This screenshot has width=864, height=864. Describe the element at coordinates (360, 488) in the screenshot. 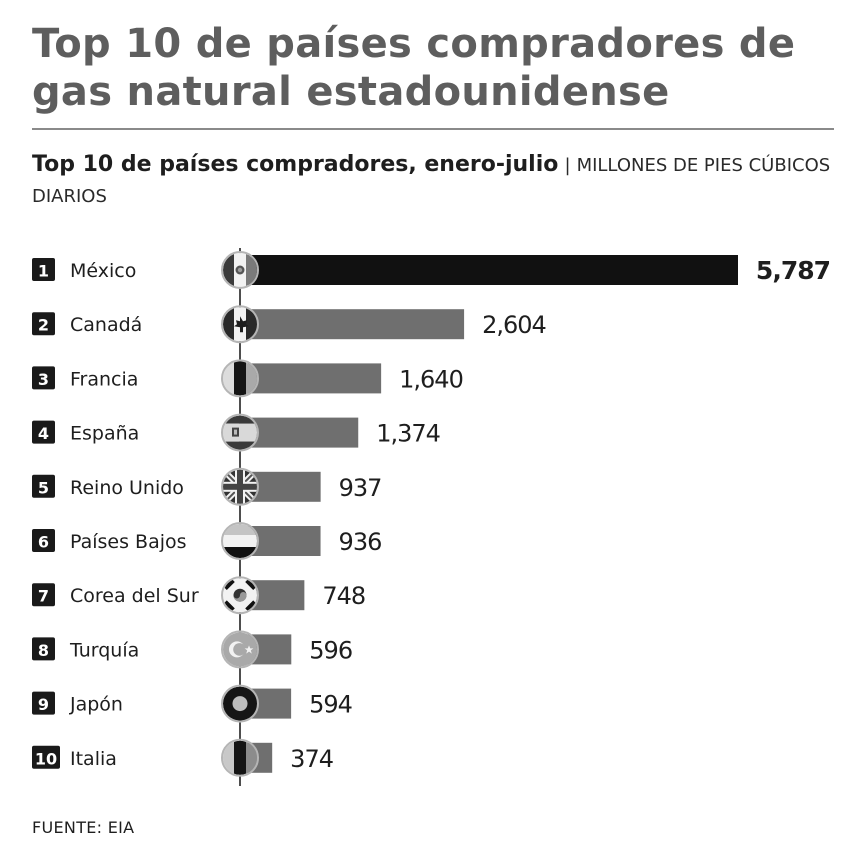

I see `value-label: 937` at that location.